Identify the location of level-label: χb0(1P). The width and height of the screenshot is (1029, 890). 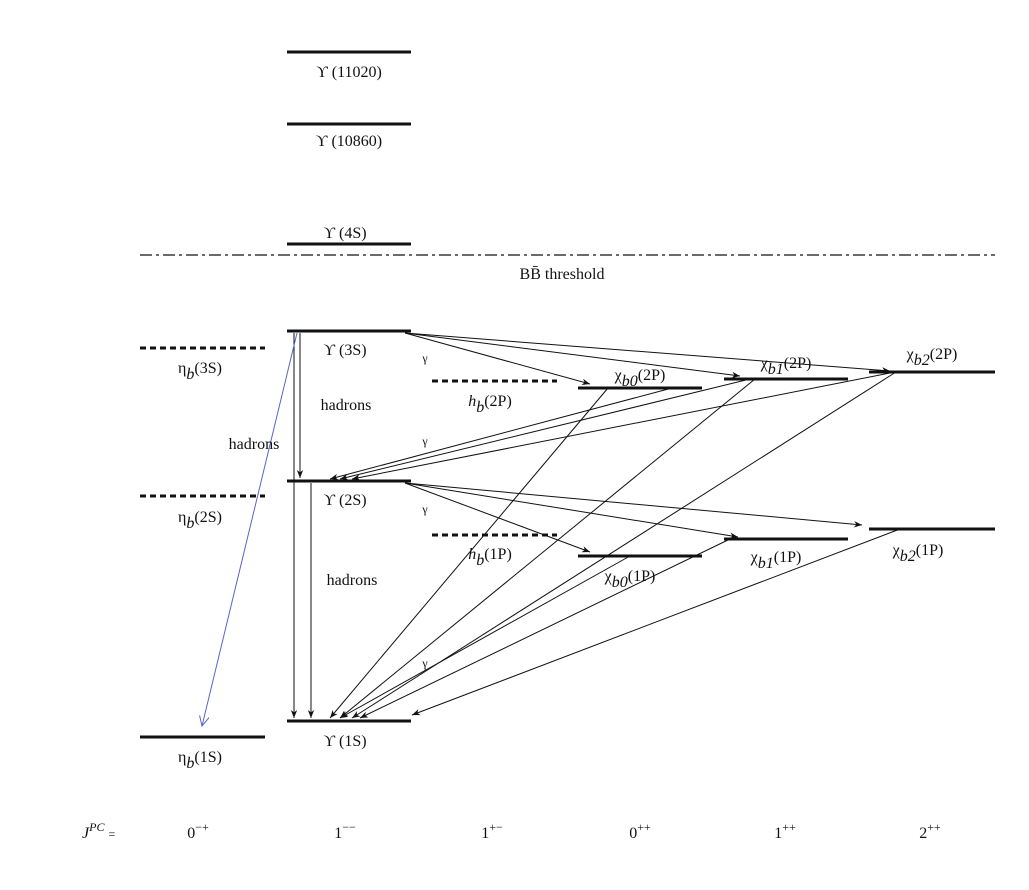
(630, 579).